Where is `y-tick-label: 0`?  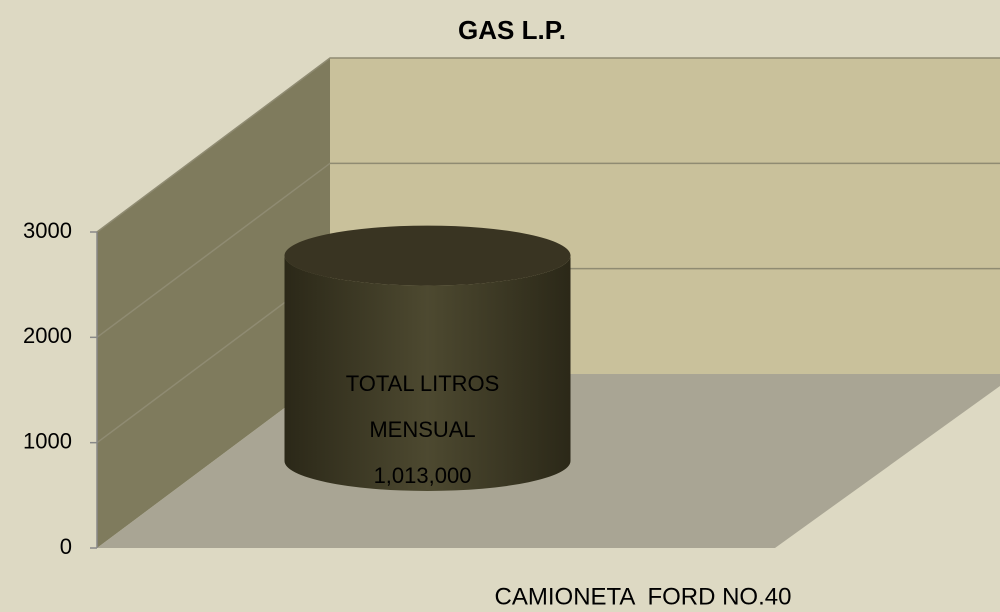
y-tick-label: 0 is located at coordinates (66, 546).